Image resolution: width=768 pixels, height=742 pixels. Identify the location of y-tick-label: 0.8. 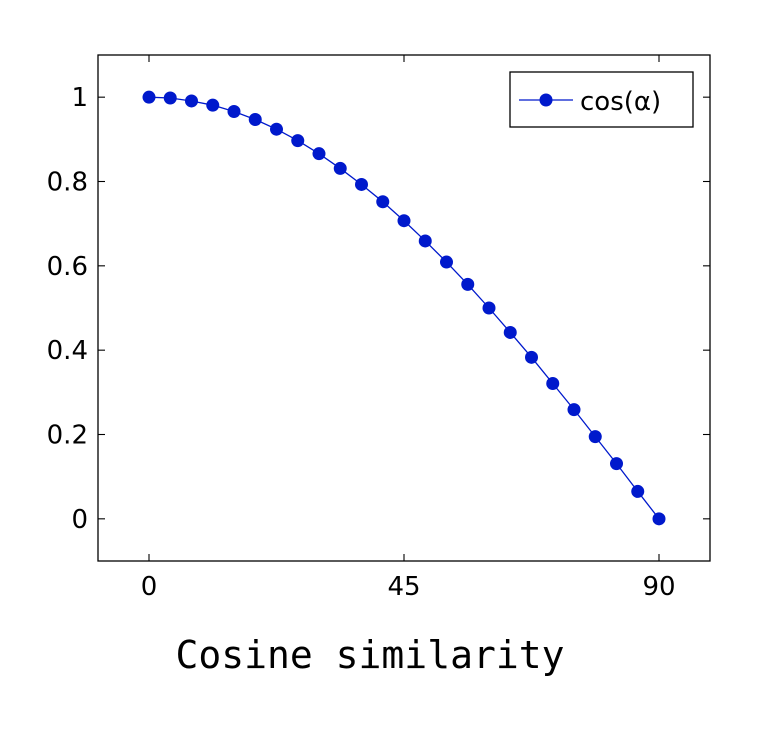
(67, 183).